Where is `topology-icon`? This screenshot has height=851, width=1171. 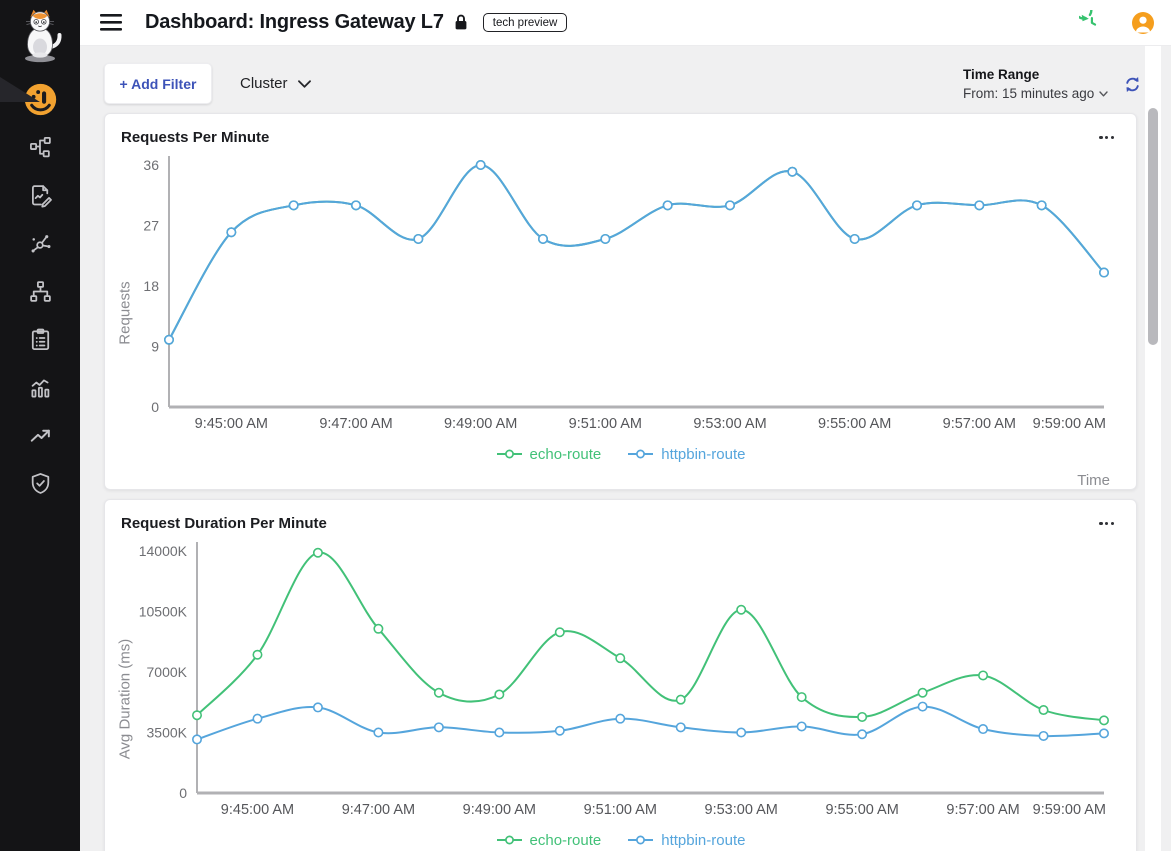 topology-icon is located at coordinates (40, 146).